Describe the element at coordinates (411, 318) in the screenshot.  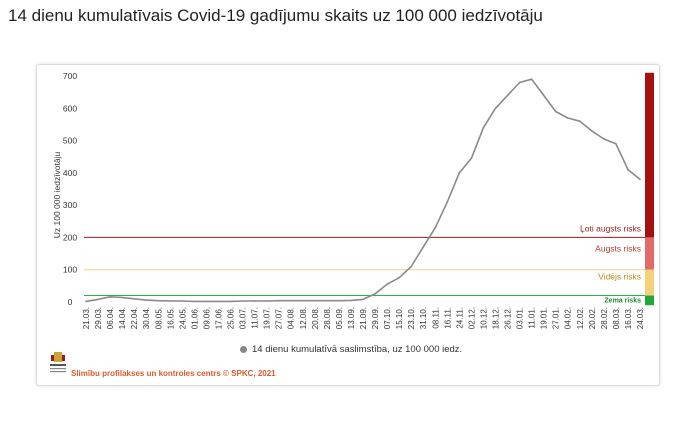
I see `x-tick-label: 23.10.` at that location.